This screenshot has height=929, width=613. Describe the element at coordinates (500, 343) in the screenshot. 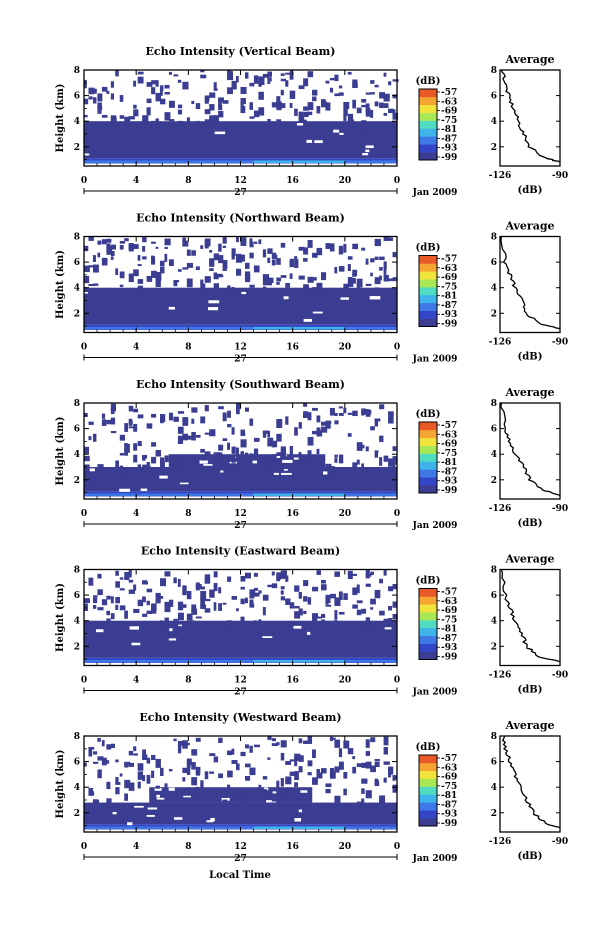

I see `average-x-tick-label: -126` at that location.